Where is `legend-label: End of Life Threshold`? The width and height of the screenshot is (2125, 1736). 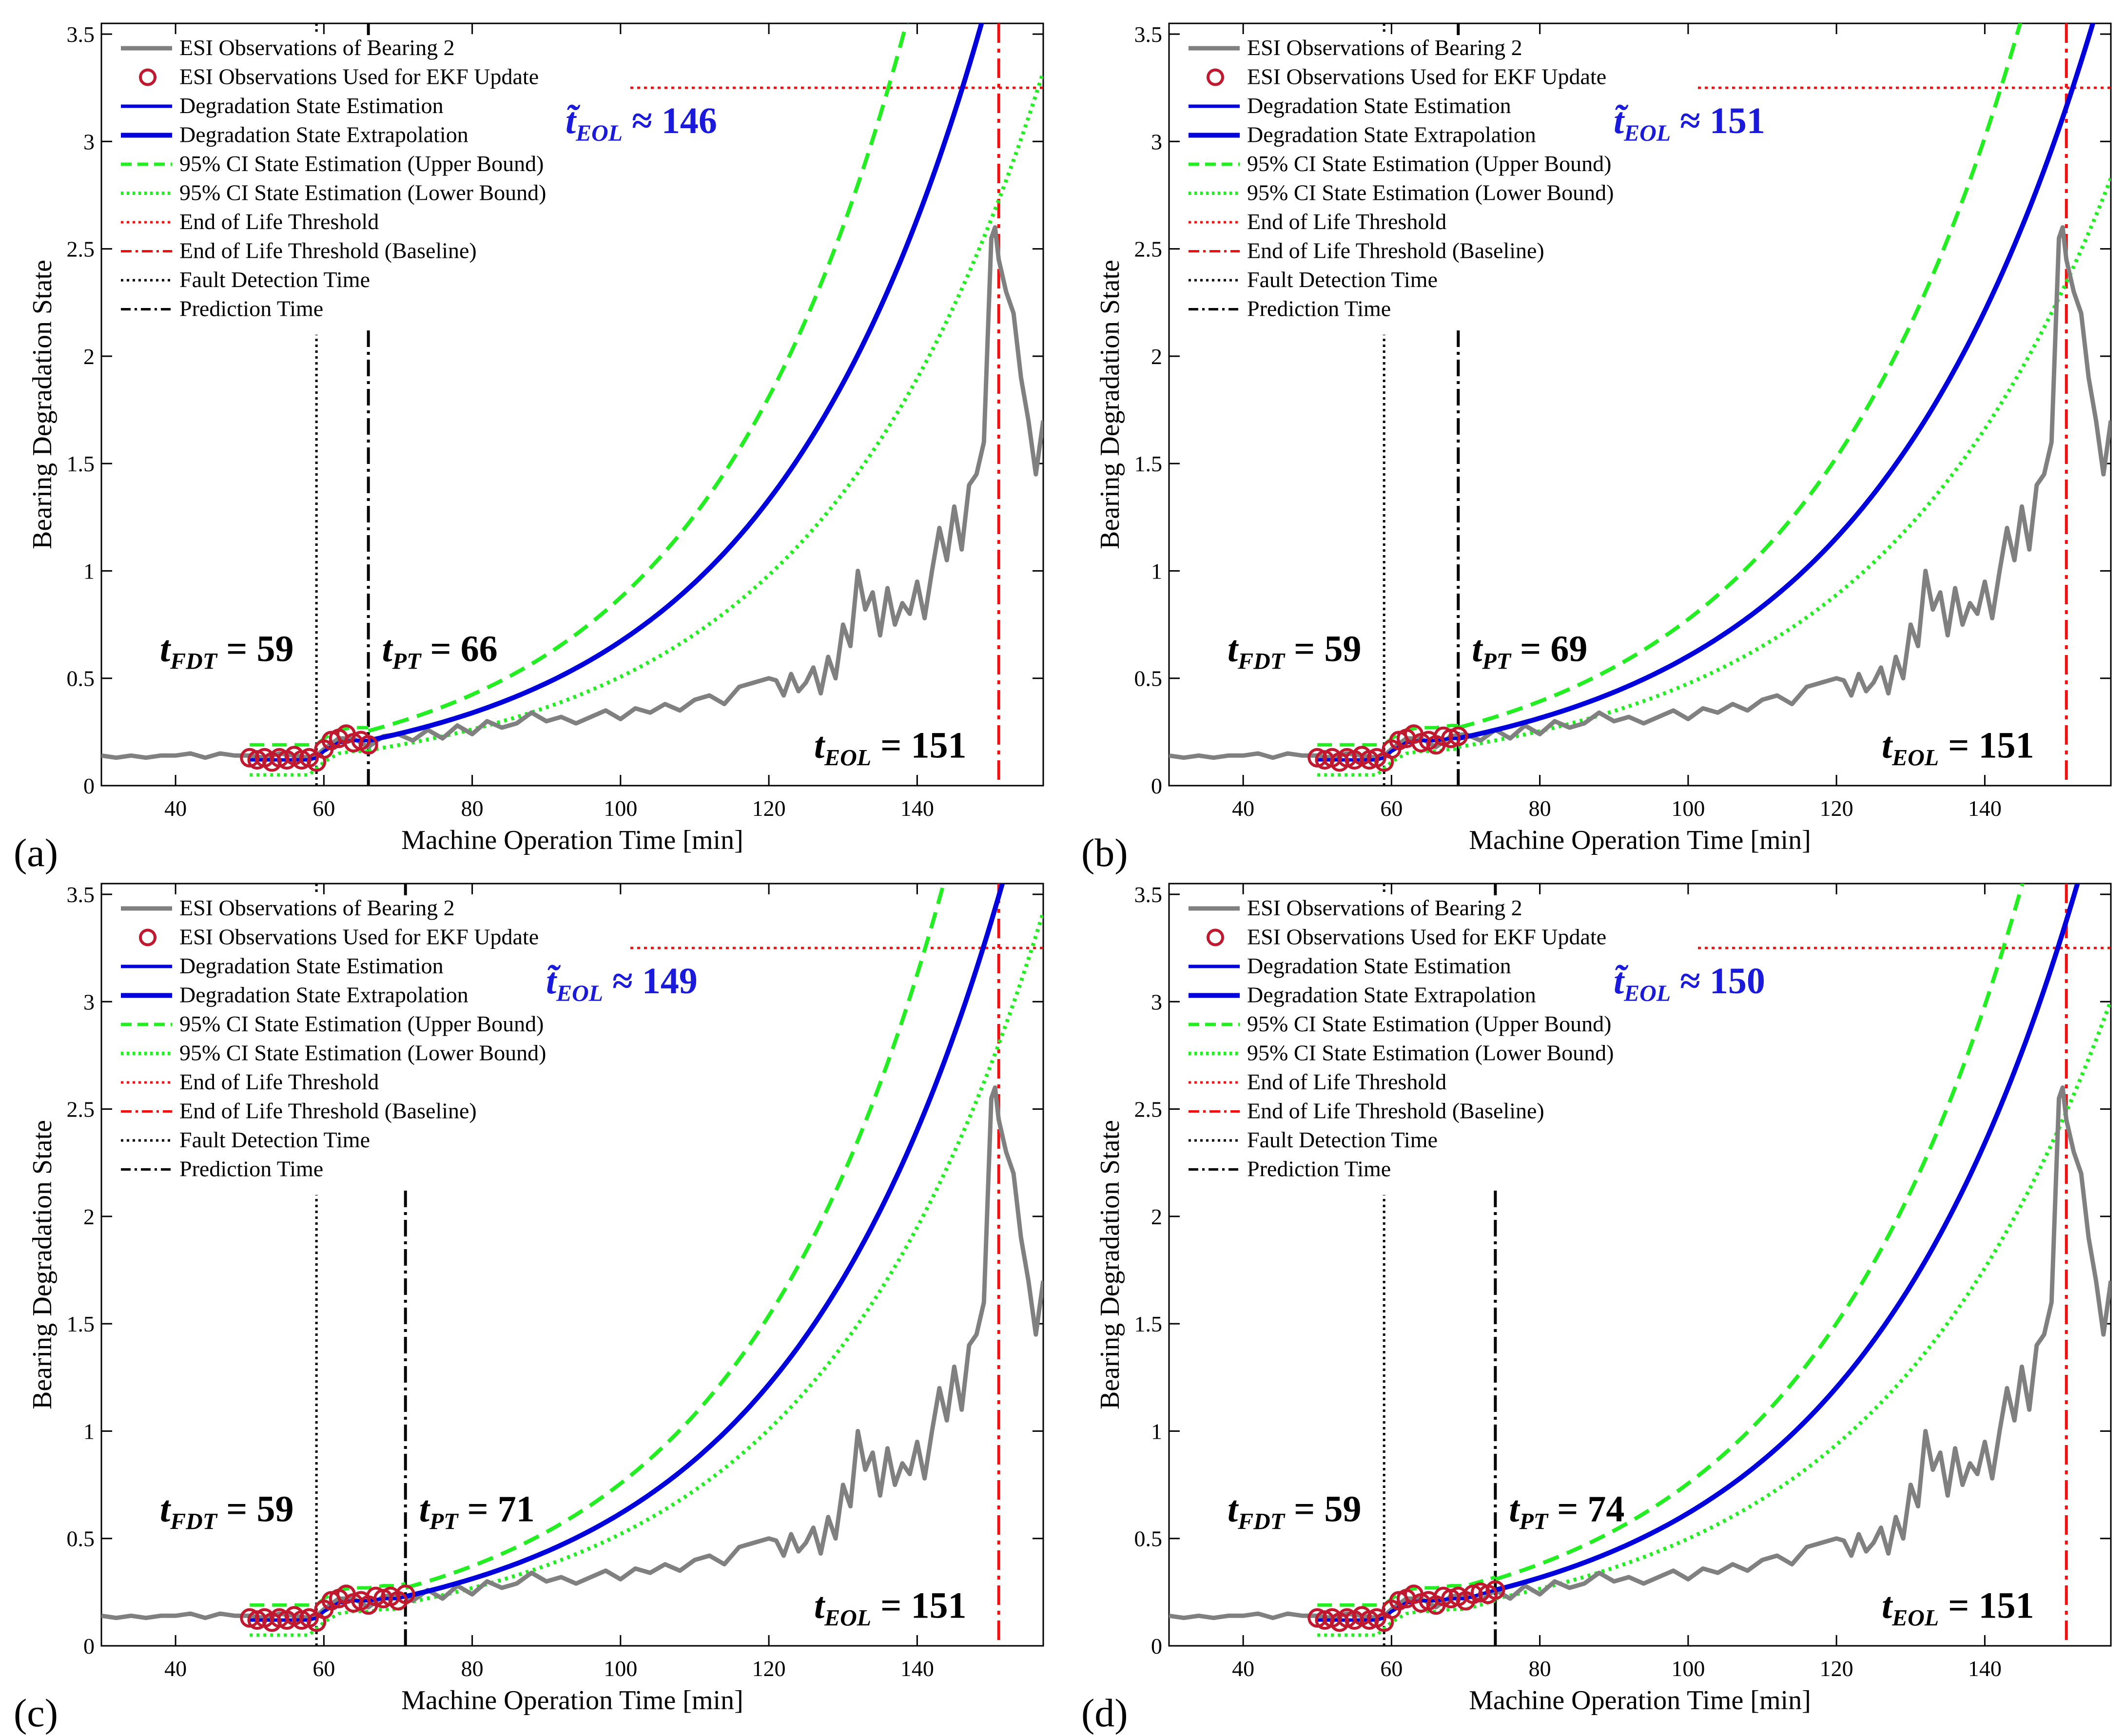 legend-label: End of Life Threshold is located at coordinates (279, 221).